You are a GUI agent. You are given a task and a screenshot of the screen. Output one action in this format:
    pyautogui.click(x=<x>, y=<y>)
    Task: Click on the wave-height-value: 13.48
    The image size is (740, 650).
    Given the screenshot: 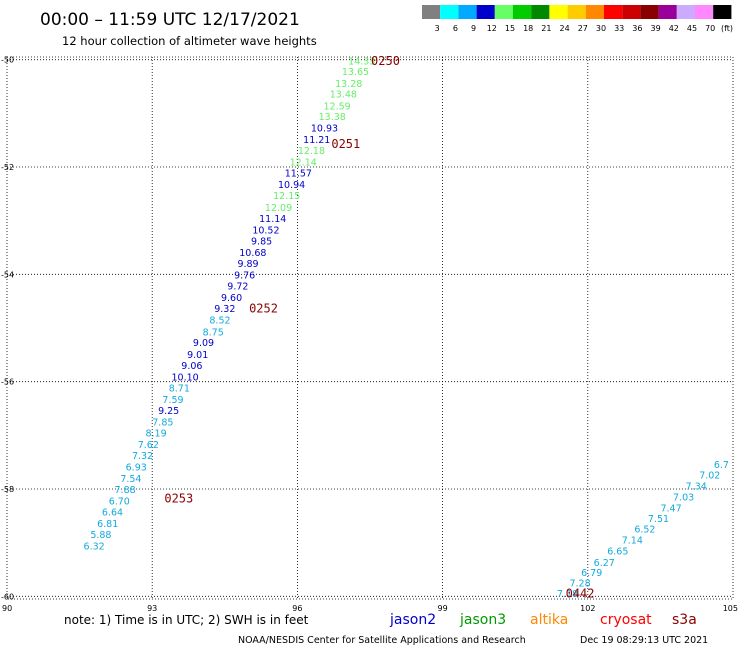 What is the action you would take?
    pyautogui.click(x=343, y=95)
    